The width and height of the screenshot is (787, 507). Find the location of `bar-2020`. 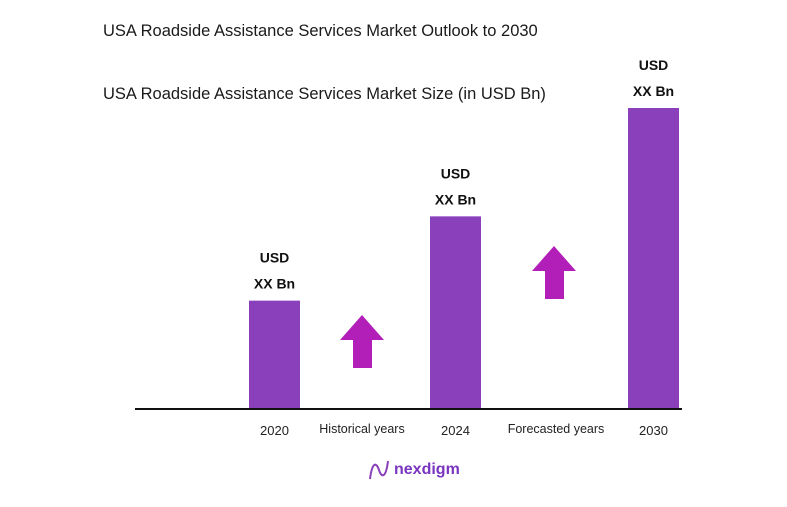

bar-2020 is located at coordinates (274, 354).